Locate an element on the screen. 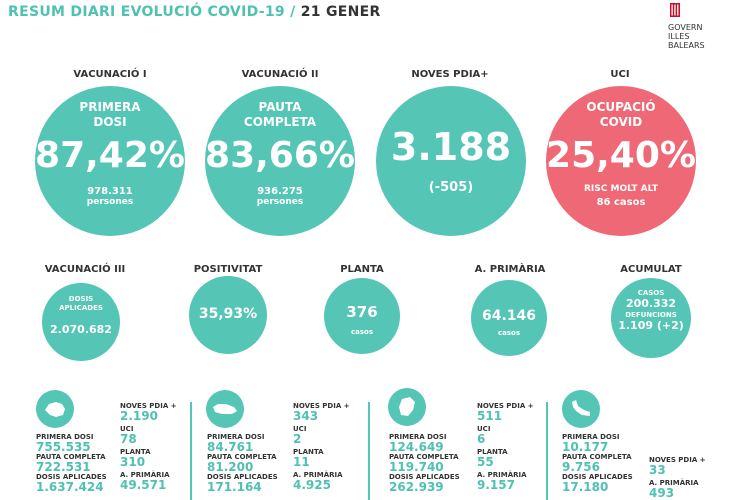  eivissa-planta-label: PLANTA is located at coordinates (492, 452).